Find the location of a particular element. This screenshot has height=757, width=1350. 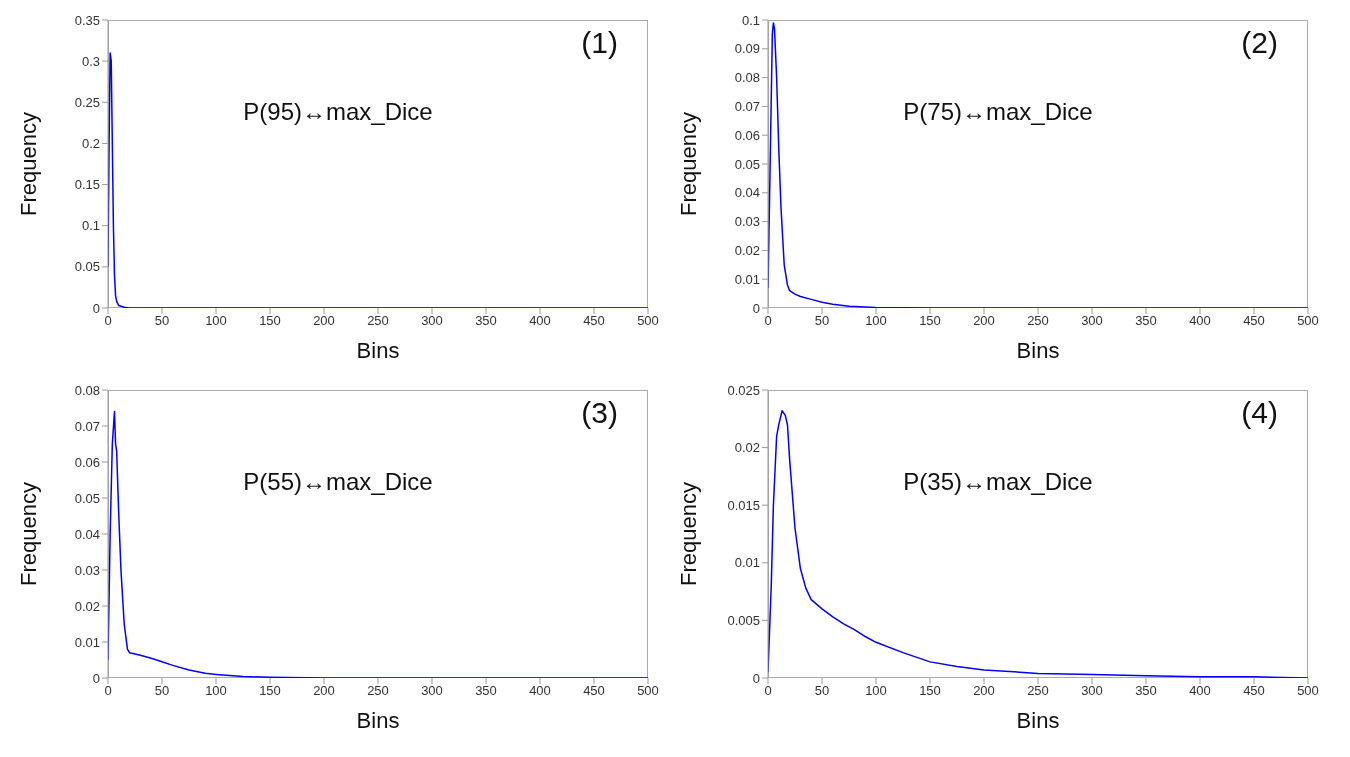

annotation: P(75)↔max_Dice is located at coordinates (998, 111).